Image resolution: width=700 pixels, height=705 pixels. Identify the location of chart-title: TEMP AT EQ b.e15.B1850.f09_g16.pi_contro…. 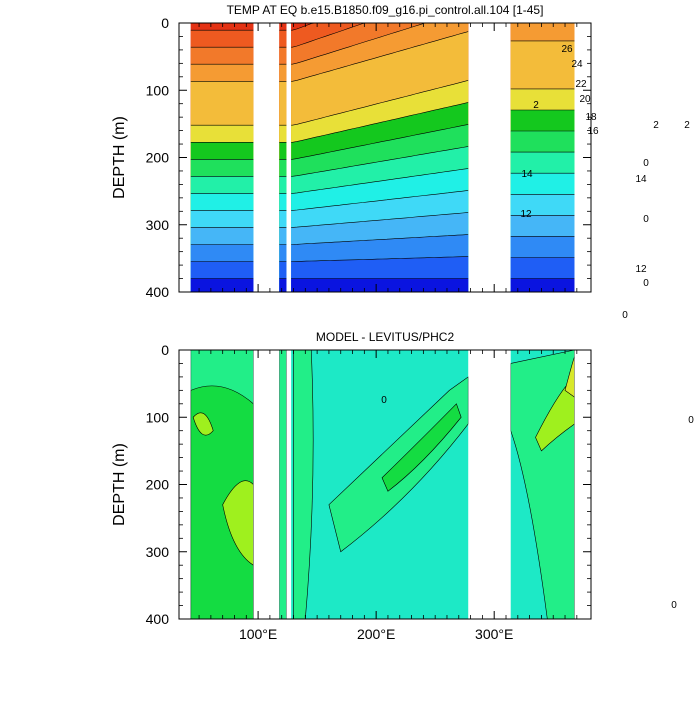
(385, 10).